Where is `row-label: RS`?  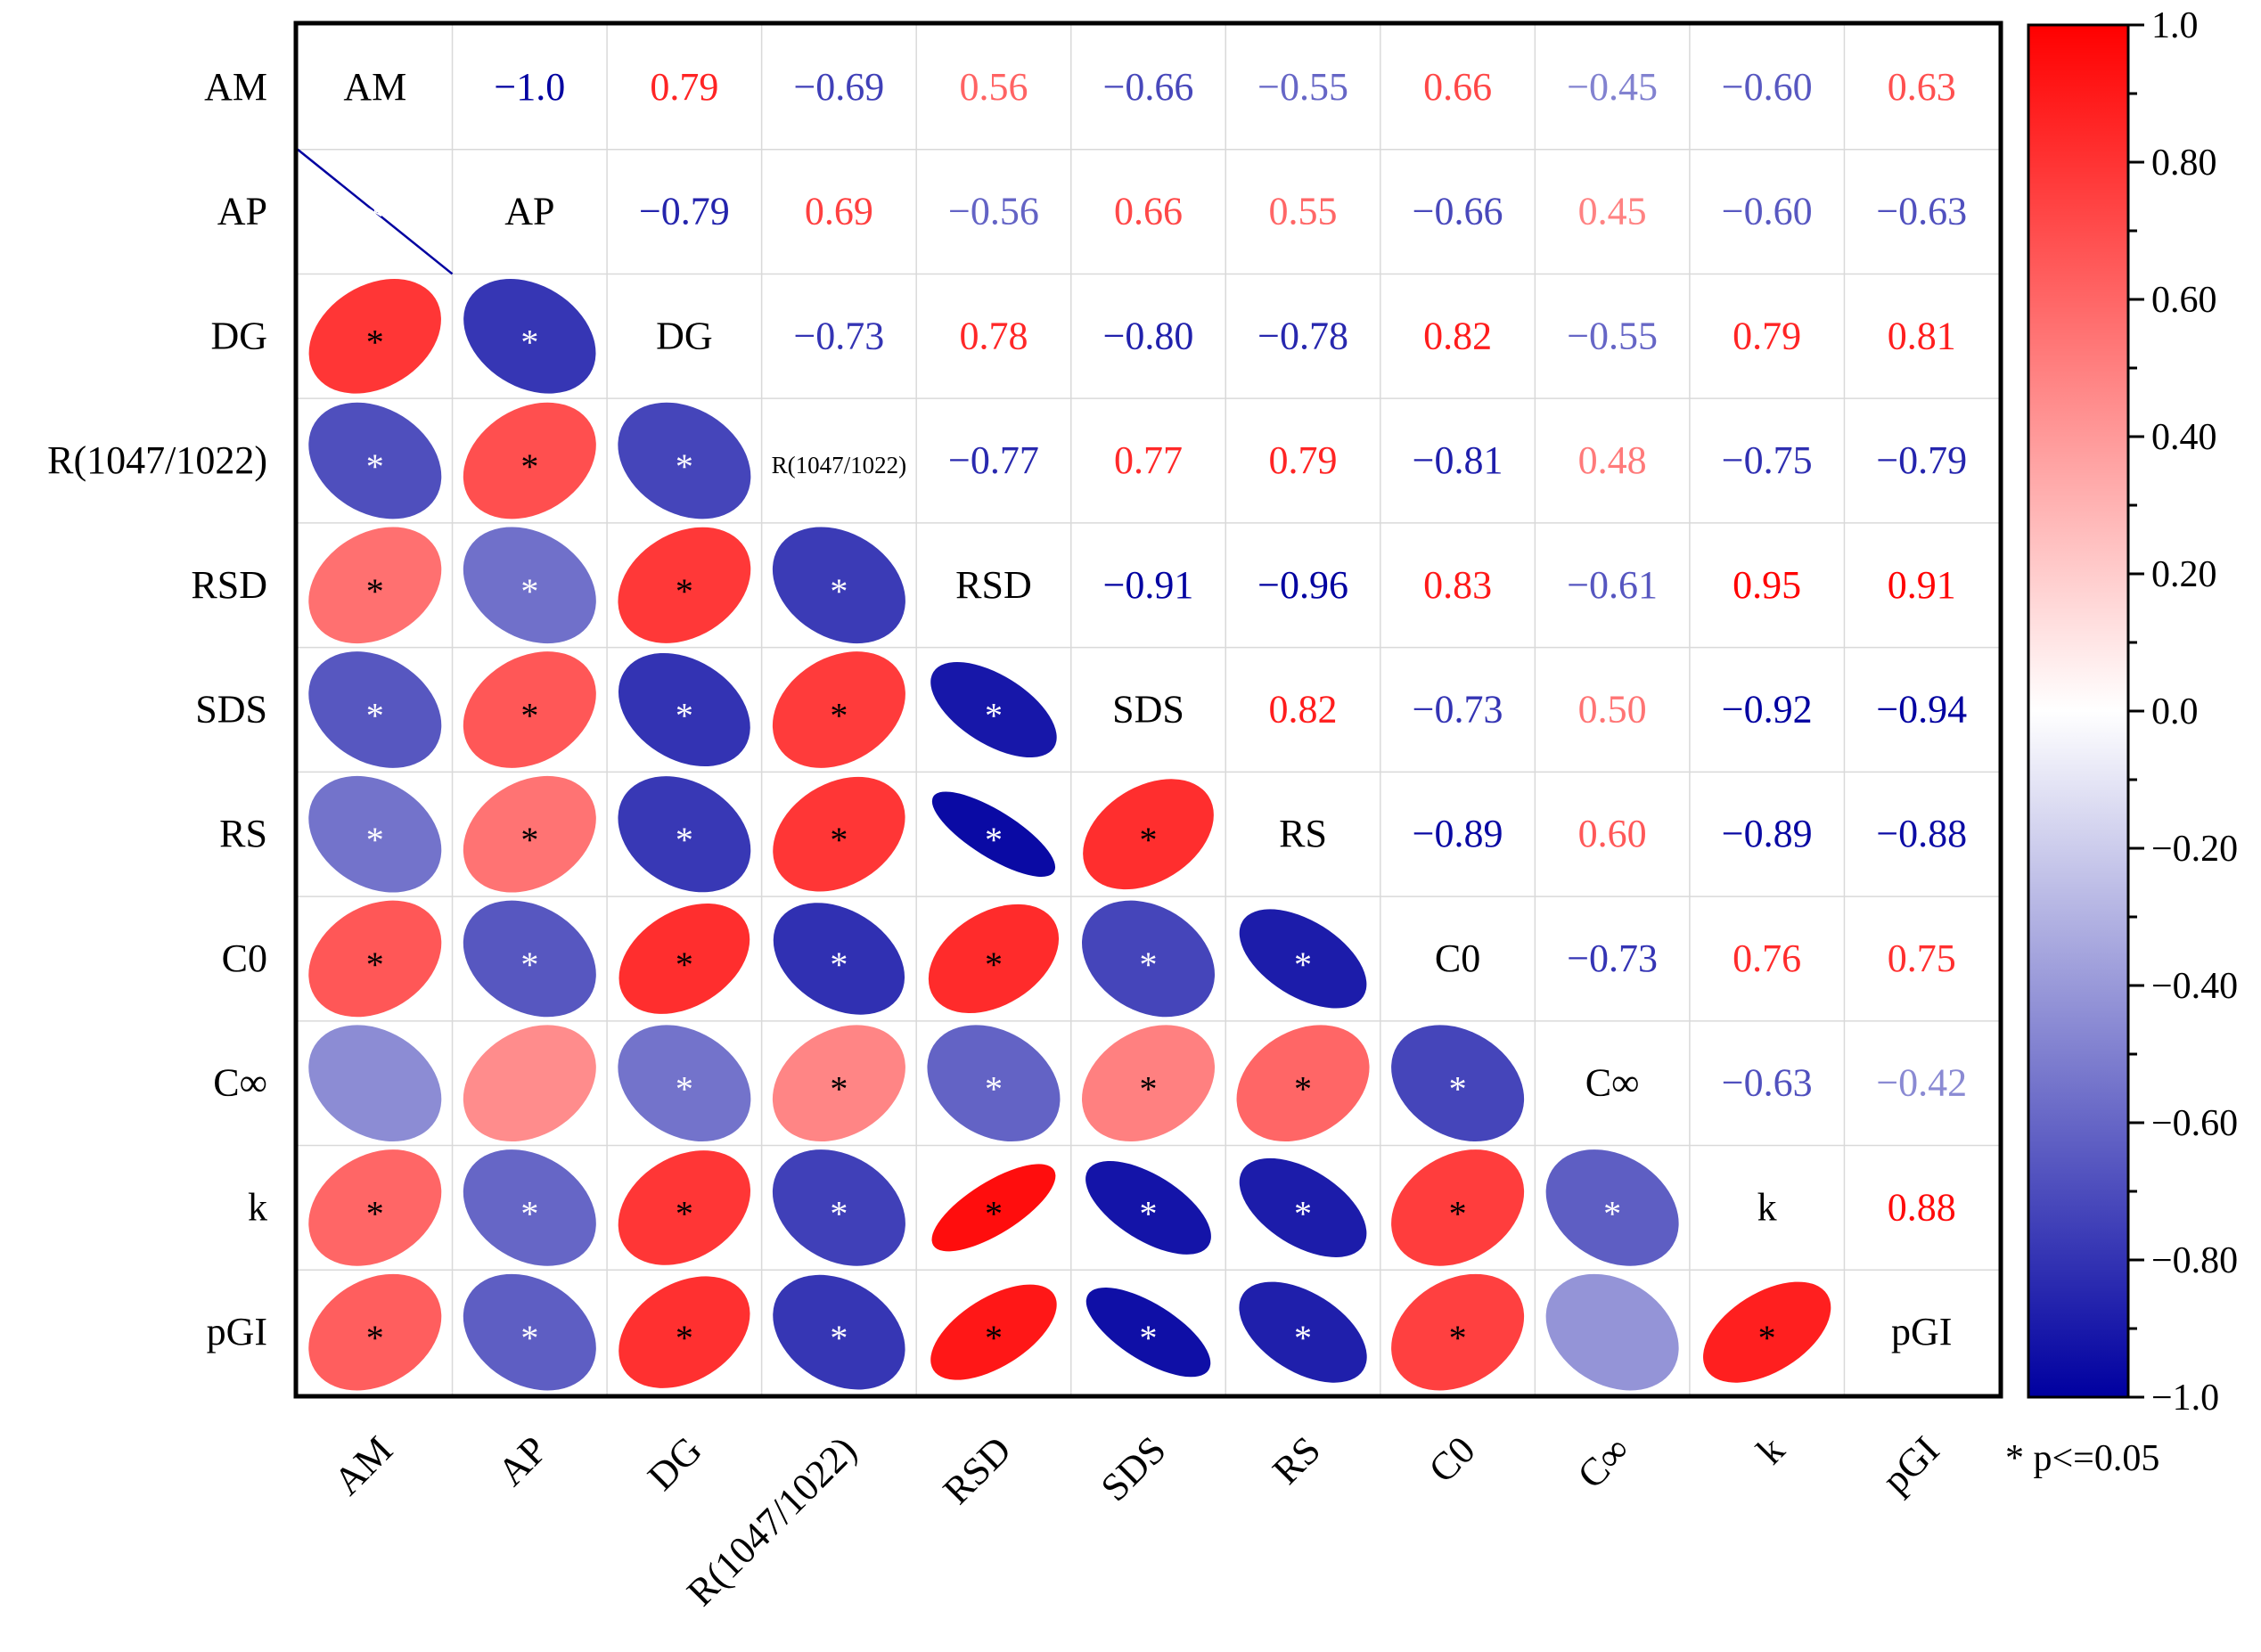
row-label: RS is located at coordinates (243, 833).